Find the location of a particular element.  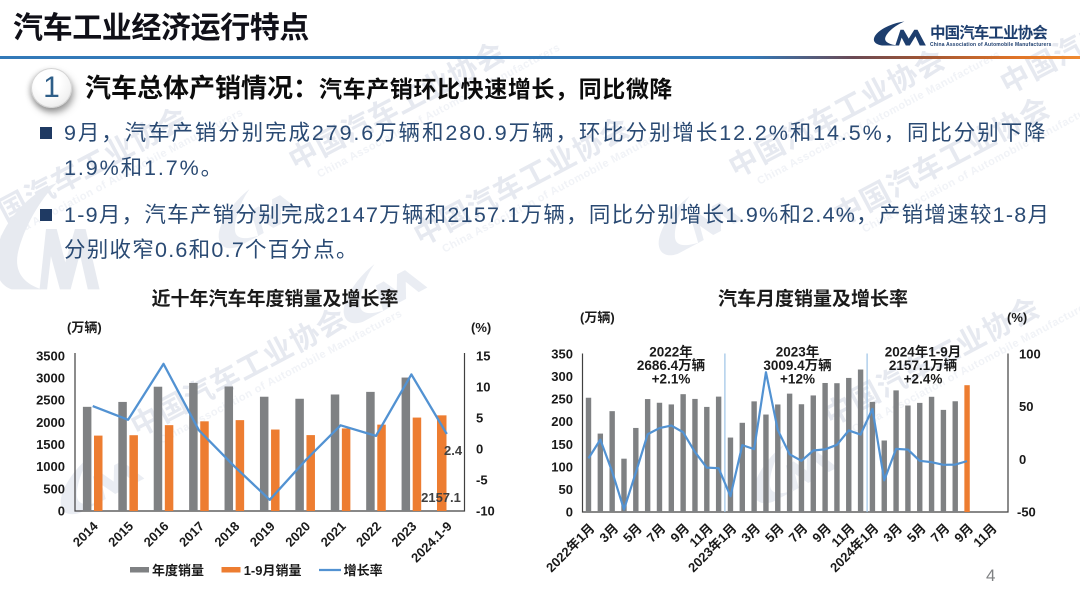

svg-text: 350 is located at coordinates (562, 354).